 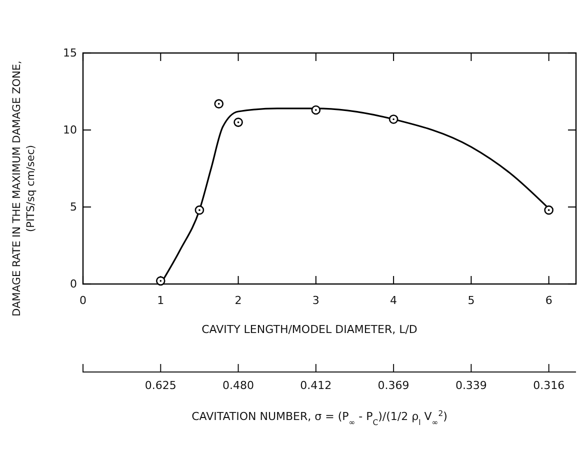 What do you see at coordinates (316, 385) in the screenshot?
I see `annotation: 0.412` at bounding box center [316, 385].